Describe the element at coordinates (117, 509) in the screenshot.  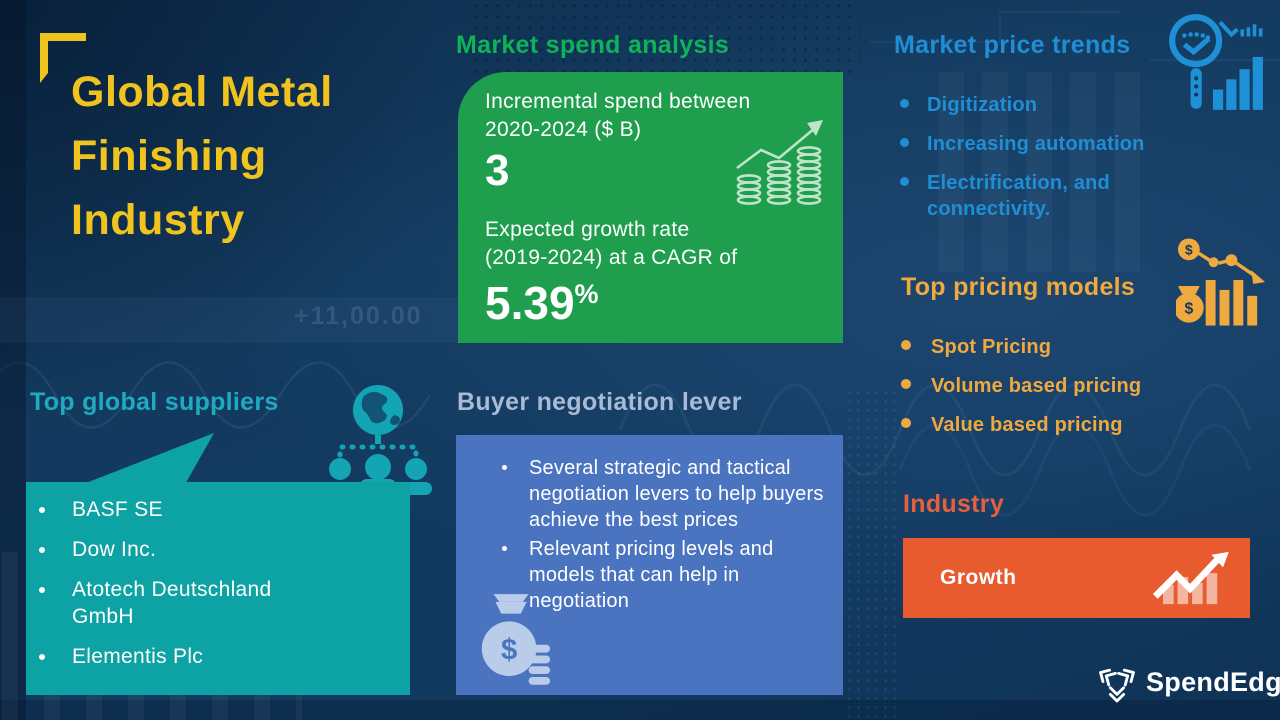
I see `list-item-label: BASF SE` at that location.